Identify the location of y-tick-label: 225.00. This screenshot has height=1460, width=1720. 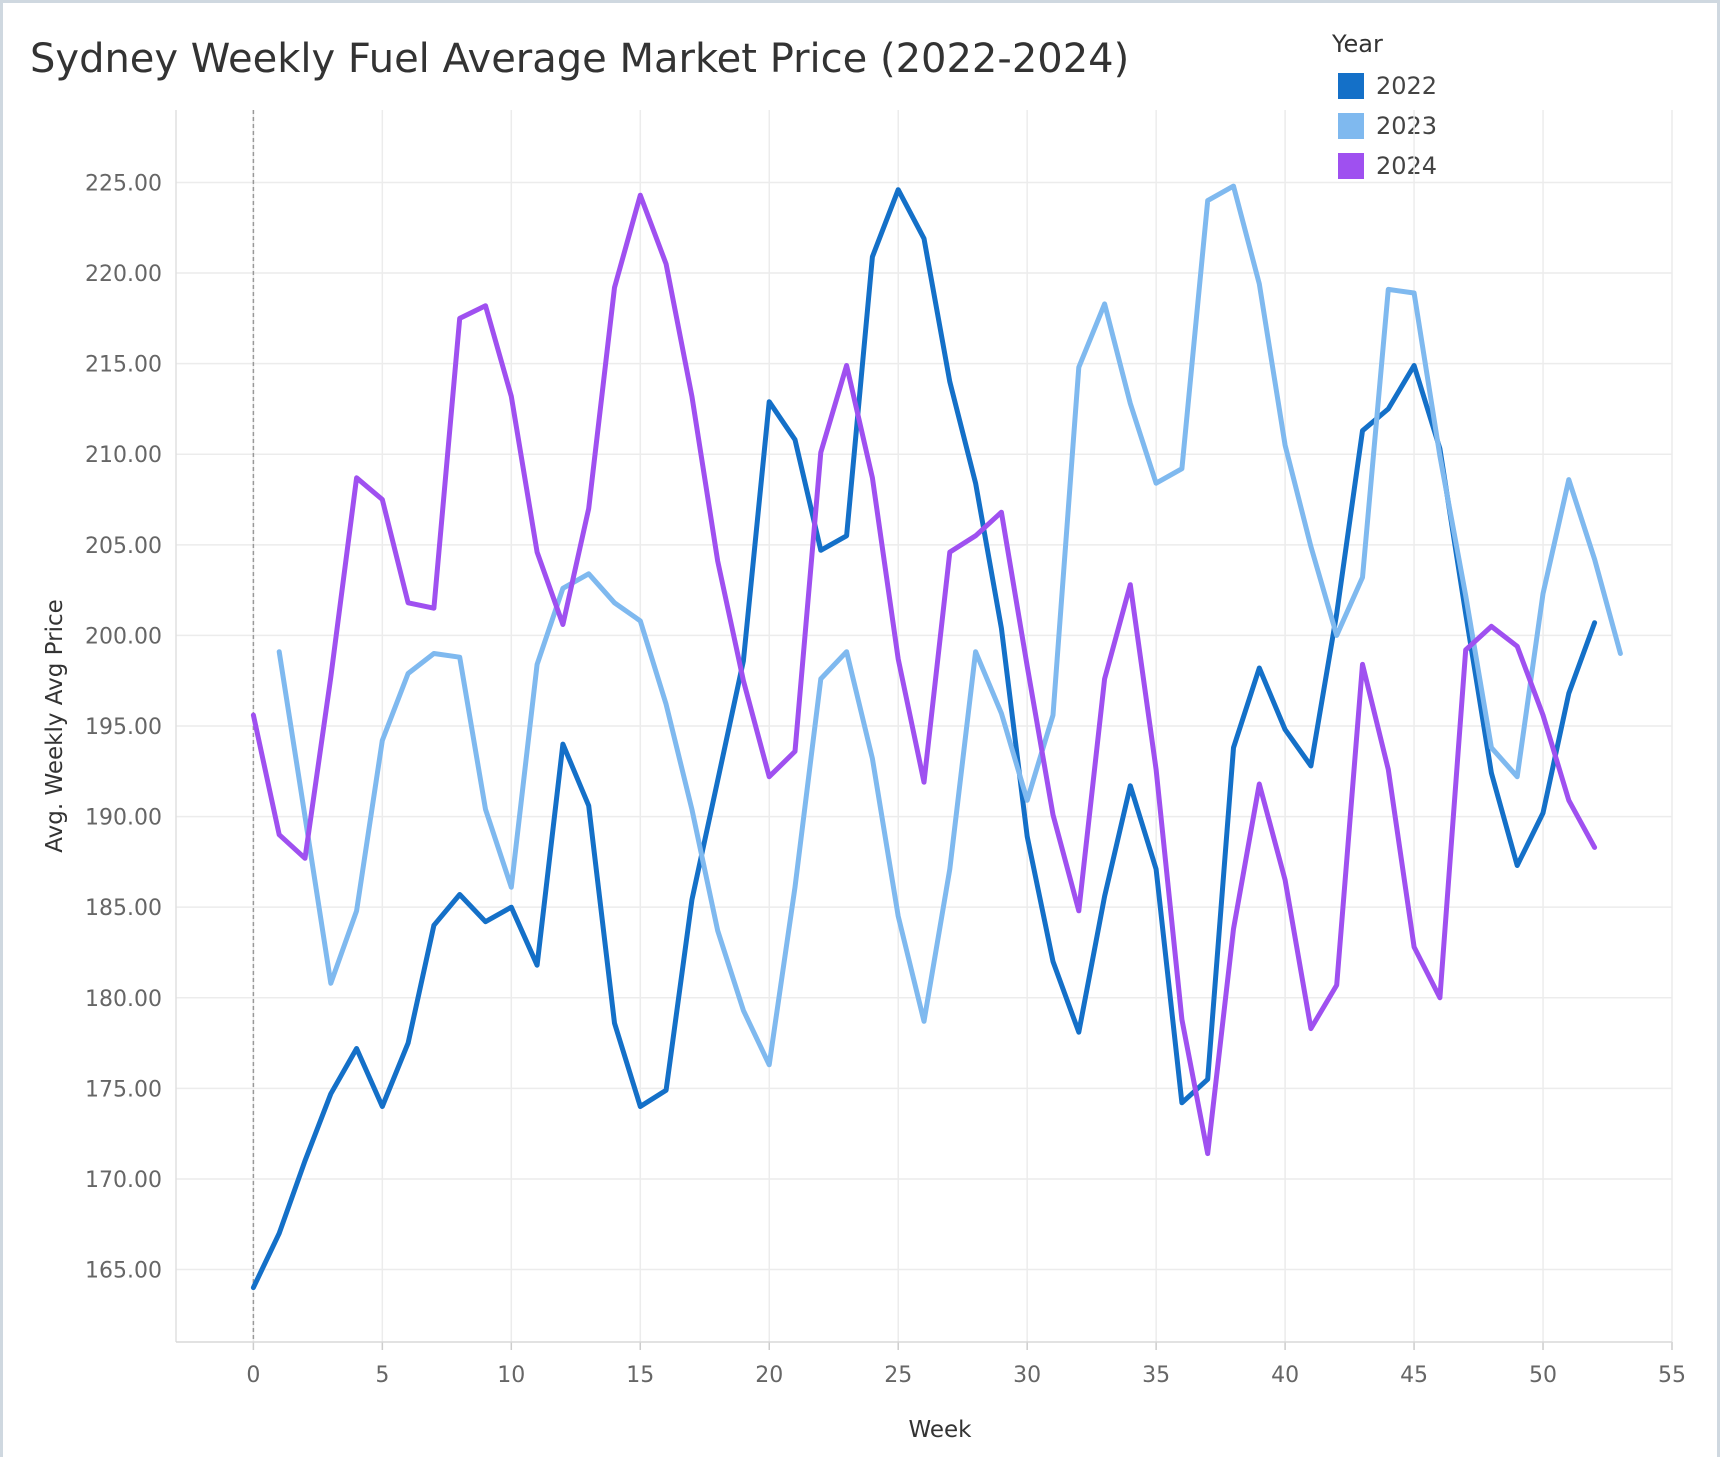
(123, 183).